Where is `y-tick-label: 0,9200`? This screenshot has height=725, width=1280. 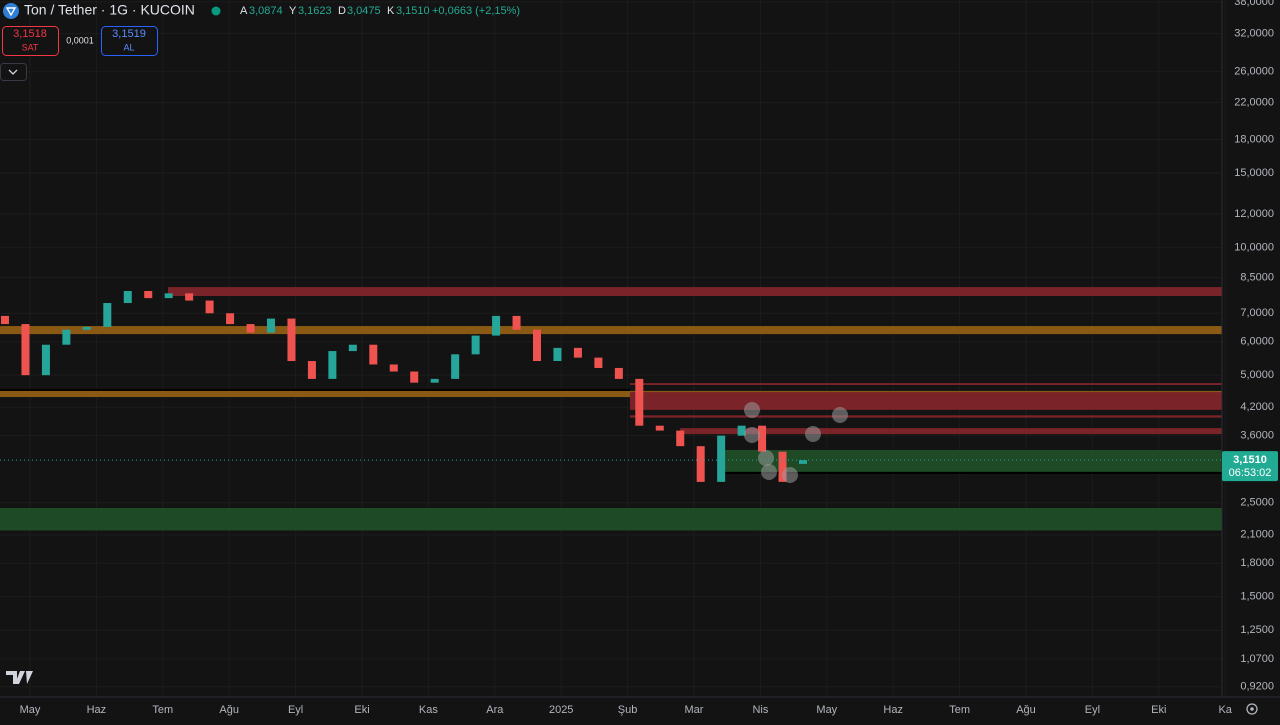
y-tick-label: 0,9200 is located at coordinates (1257, 687).